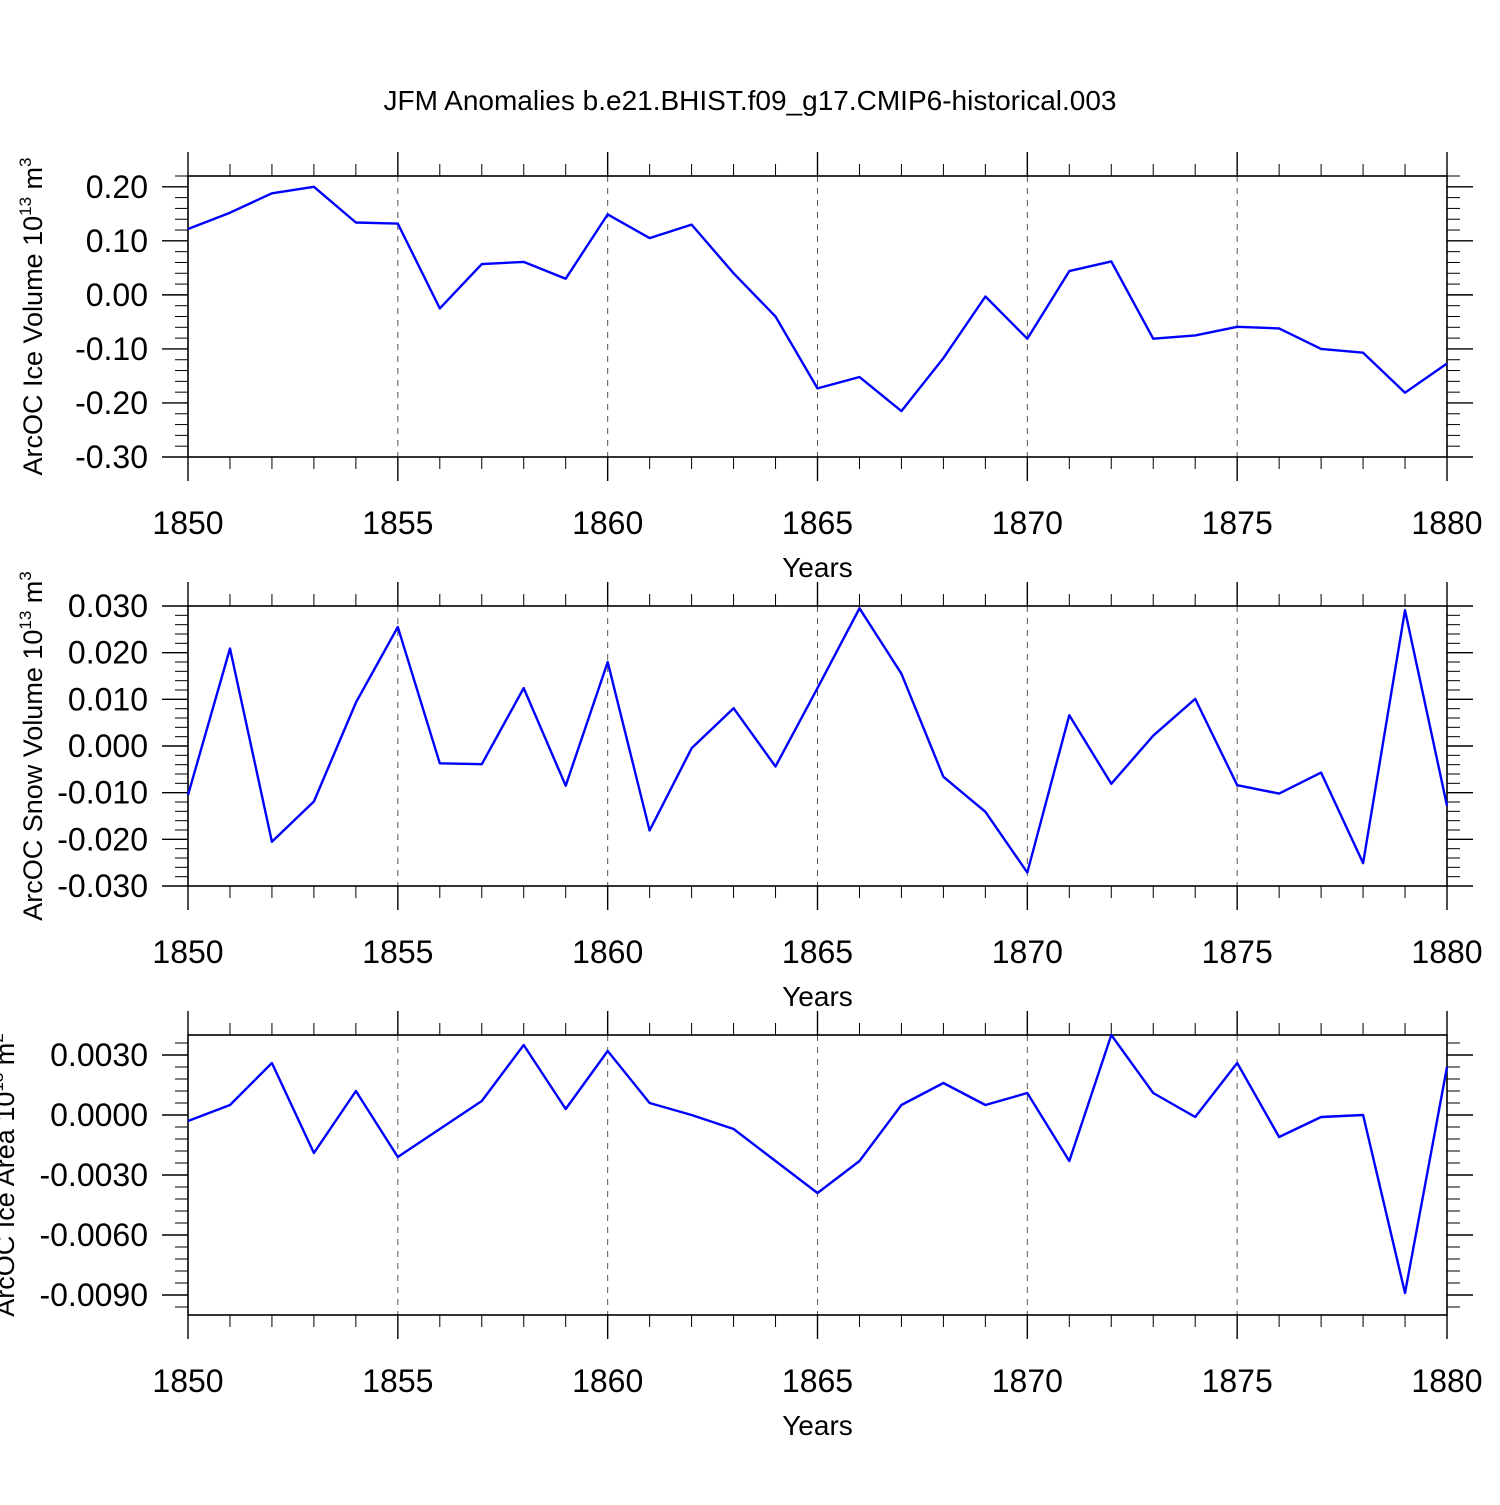  I want to click on y-tick-label: 0.030, so click(108, 606).